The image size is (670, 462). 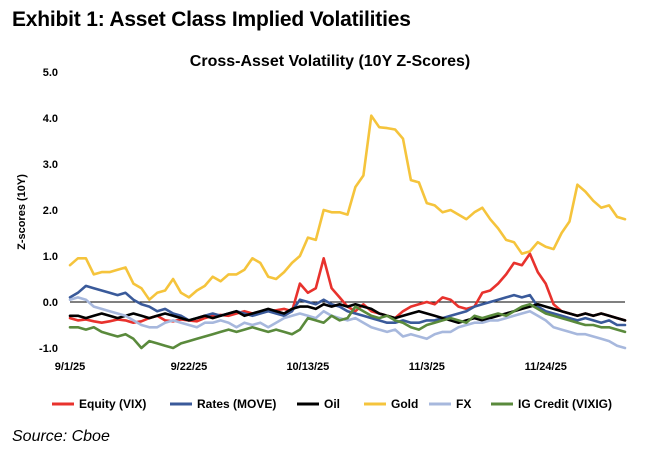 I want to click on y-tick-label: 5.0, so click(x=50, y=73).